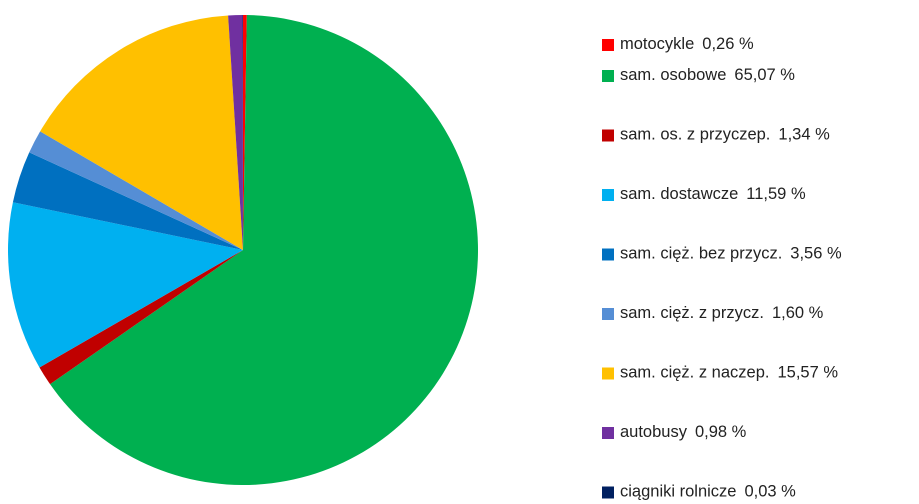 The image size is (919, 504). What do you see at coordinates (657, 44) in the screenshot?
I see `legend-category: motocykle` at bounding box center [657, 44].